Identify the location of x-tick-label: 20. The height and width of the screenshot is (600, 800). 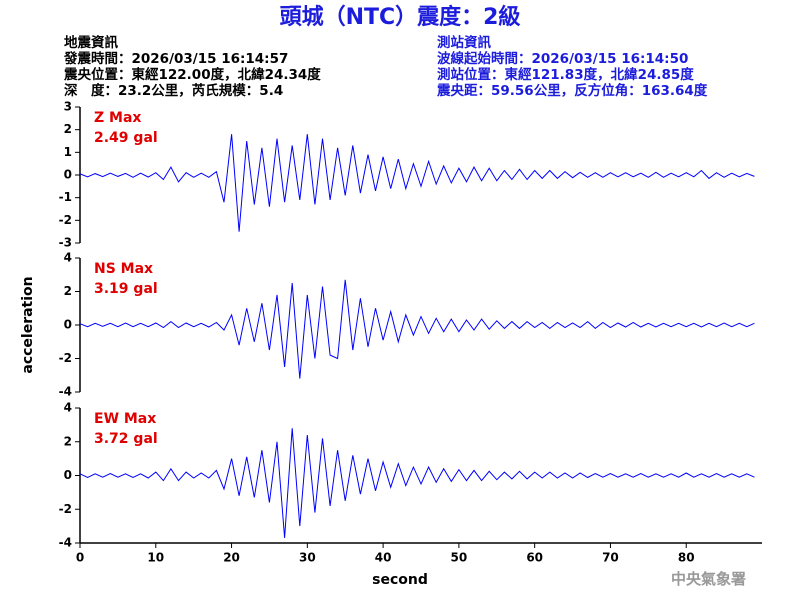
(231, 558).